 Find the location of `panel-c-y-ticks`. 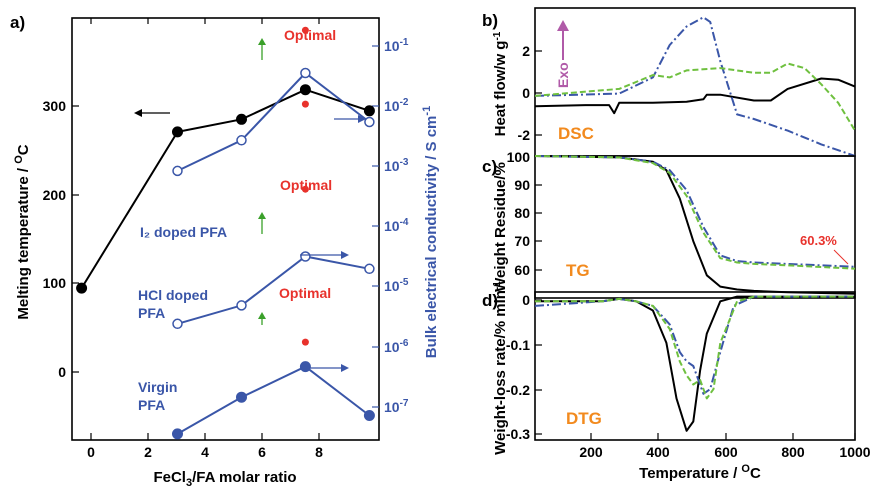

panel-c-y-ticks is located at coordinates (538, 227).